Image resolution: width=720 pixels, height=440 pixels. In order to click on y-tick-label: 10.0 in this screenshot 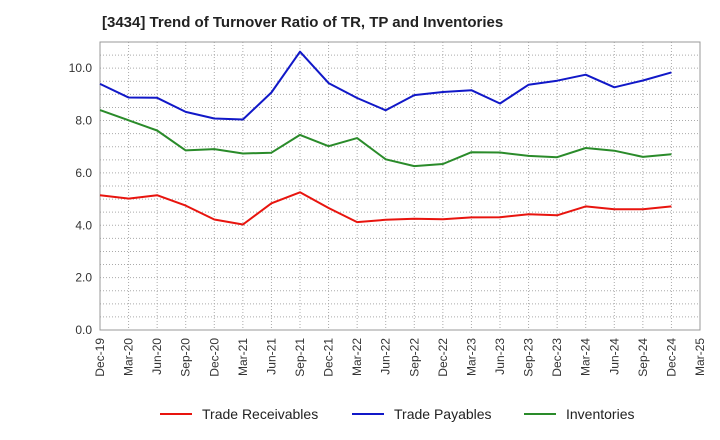, I will do `click(81, 68)`.